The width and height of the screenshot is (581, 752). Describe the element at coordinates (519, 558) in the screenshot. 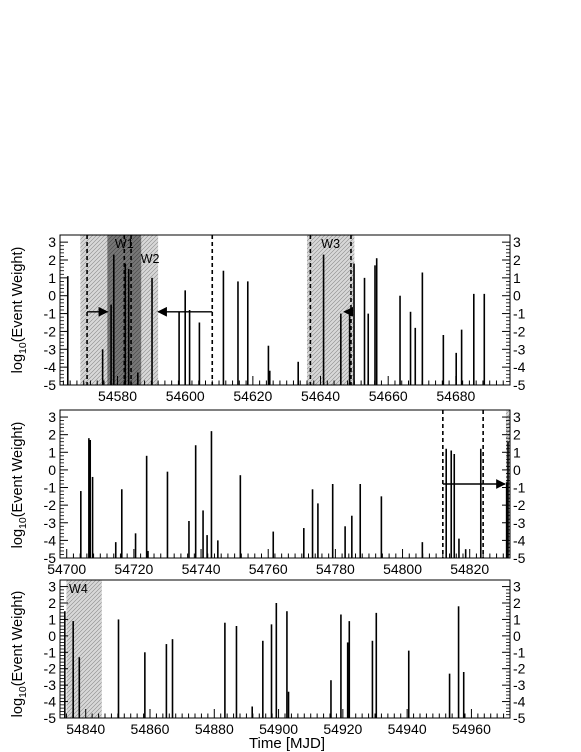

I see `middle-y-tick-label-right: -5` at that location.